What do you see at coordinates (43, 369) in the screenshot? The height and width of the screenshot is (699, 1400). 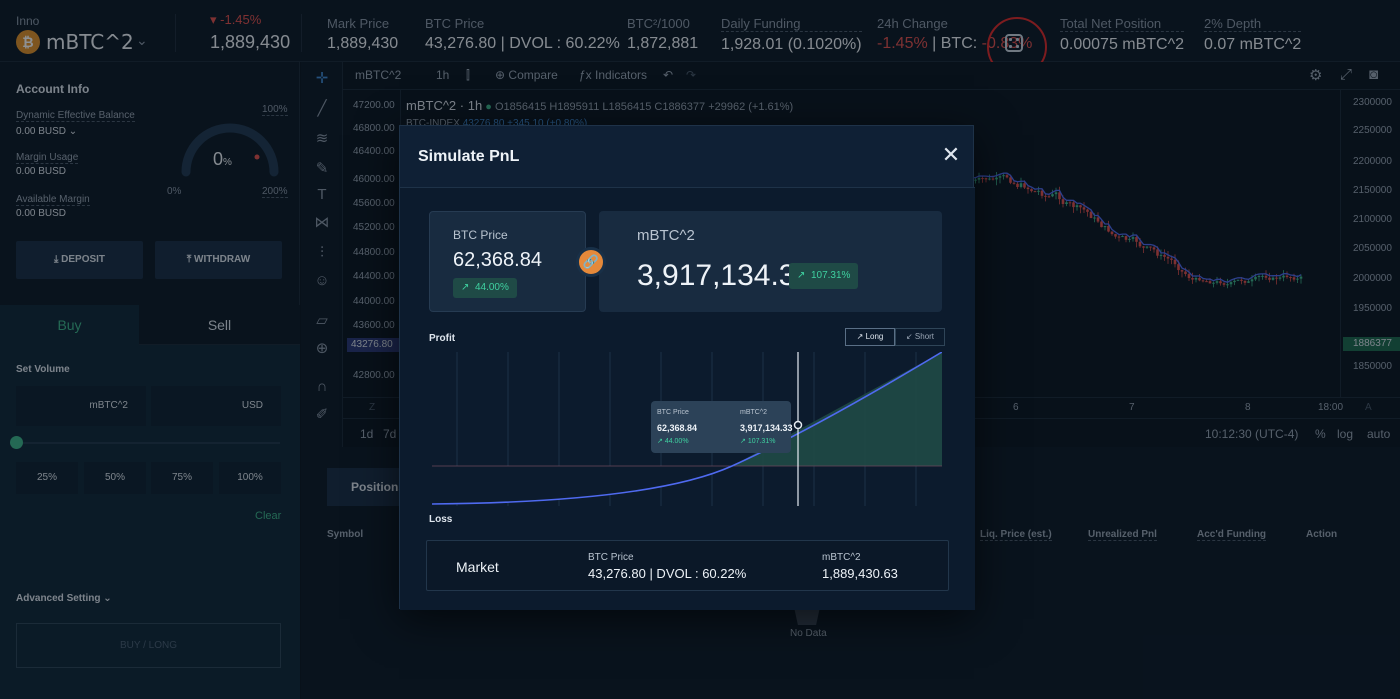 I see `set-volume-label: Set Volume` at bounding box center [43, 369].